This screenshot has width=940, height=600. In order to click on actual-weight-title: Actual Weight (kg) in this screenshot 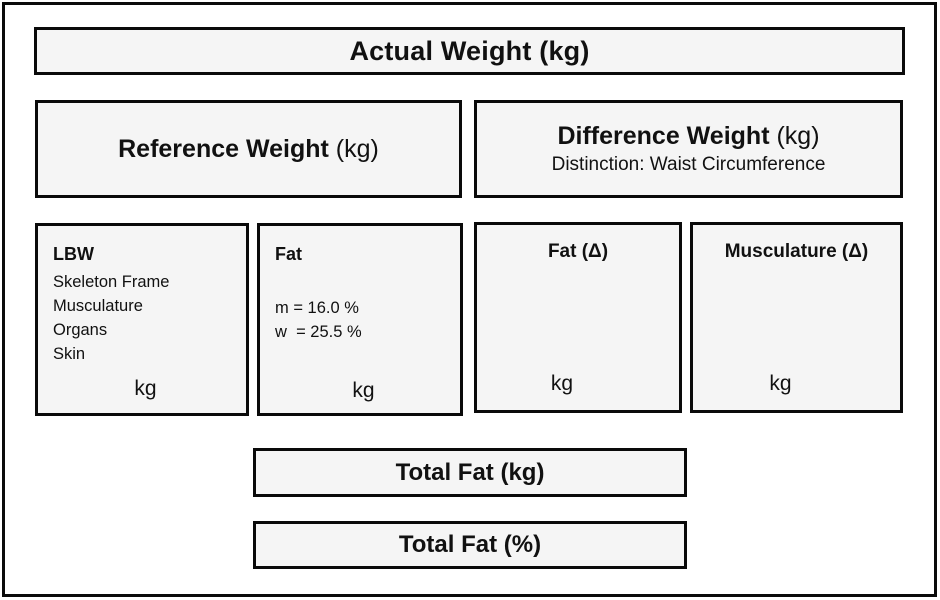, I will do `click(469, 50)`.